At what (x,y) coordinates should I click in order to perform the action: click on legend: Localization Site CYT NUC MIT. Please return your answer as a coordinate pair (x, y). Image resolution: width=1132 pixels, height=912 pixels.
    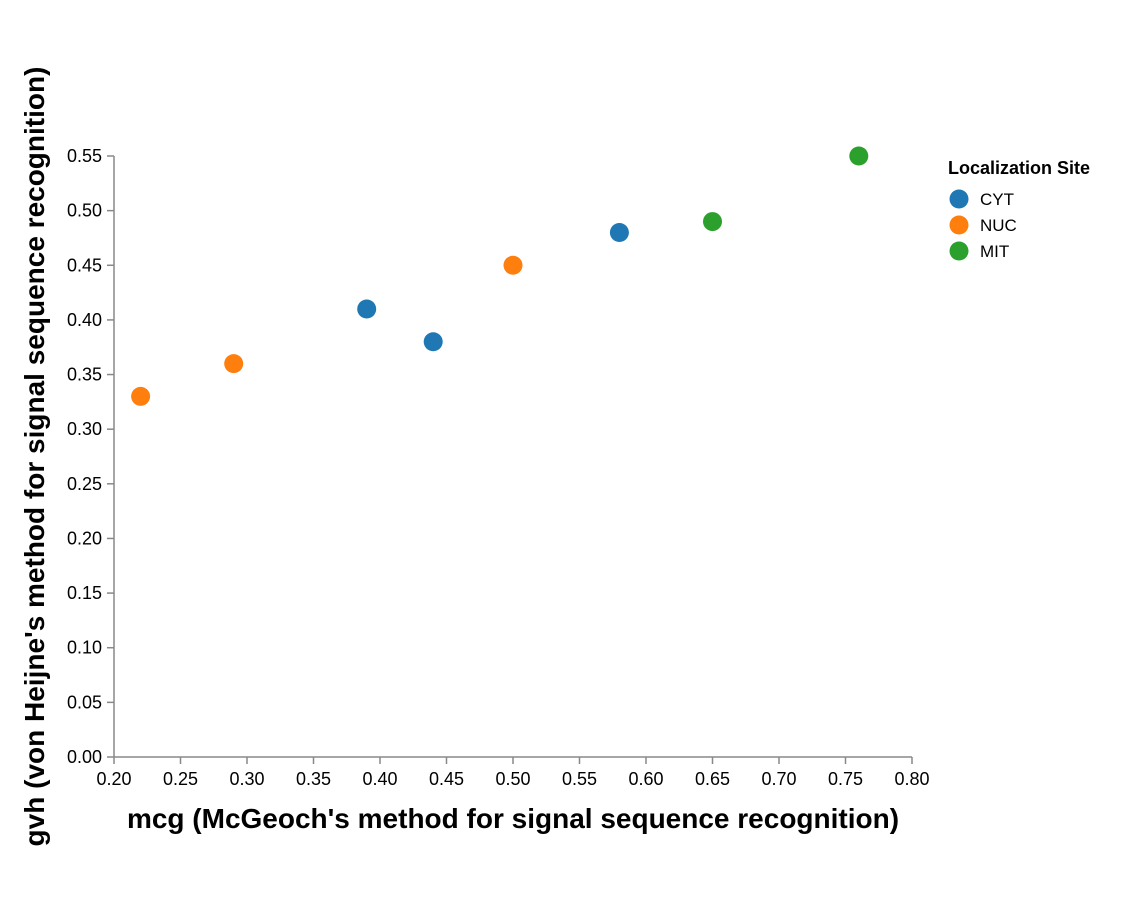
    Looking at the image, I should click on (1019, 209).